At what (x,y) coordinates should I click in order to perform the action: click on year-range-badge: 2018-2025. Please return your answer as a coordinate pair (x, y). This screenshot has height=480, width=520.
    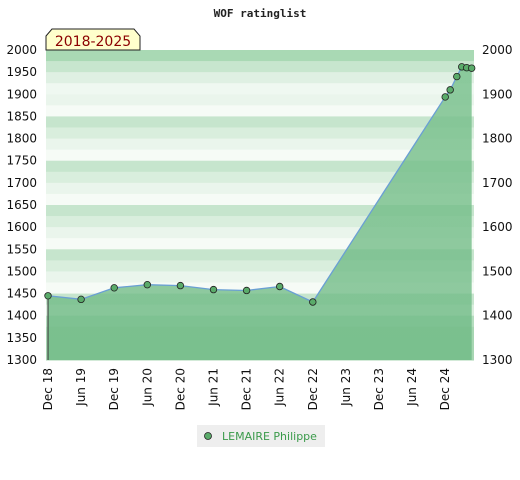
    Looking at the image, I should click on (93, 39).